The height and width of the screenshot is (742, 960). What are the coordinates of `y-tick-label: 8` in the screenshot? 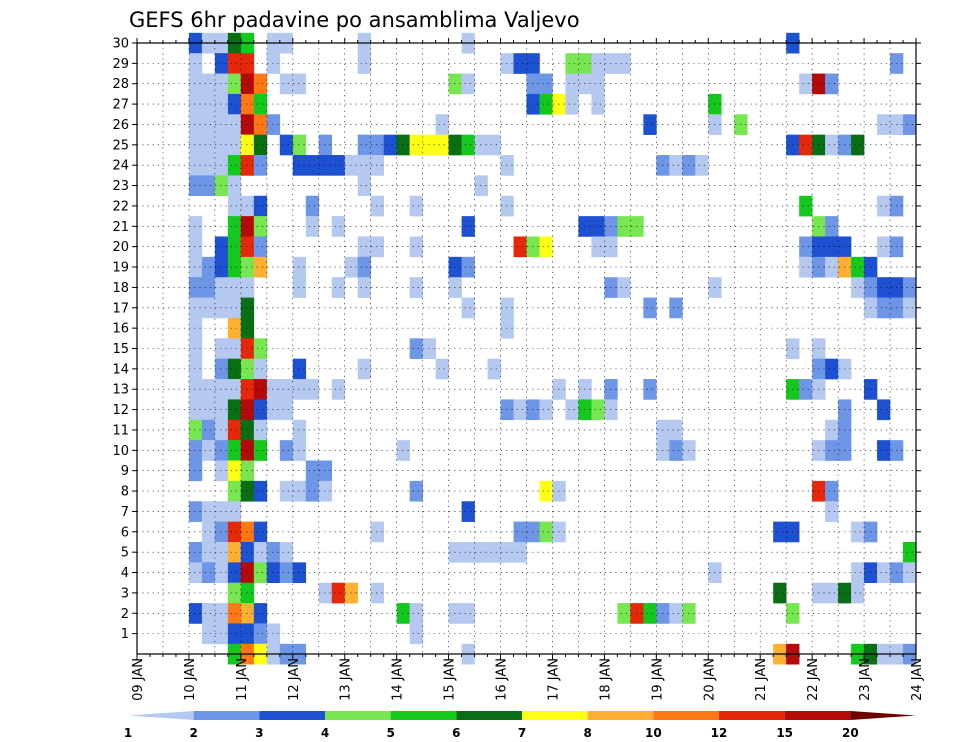 It's located at (125, 492).